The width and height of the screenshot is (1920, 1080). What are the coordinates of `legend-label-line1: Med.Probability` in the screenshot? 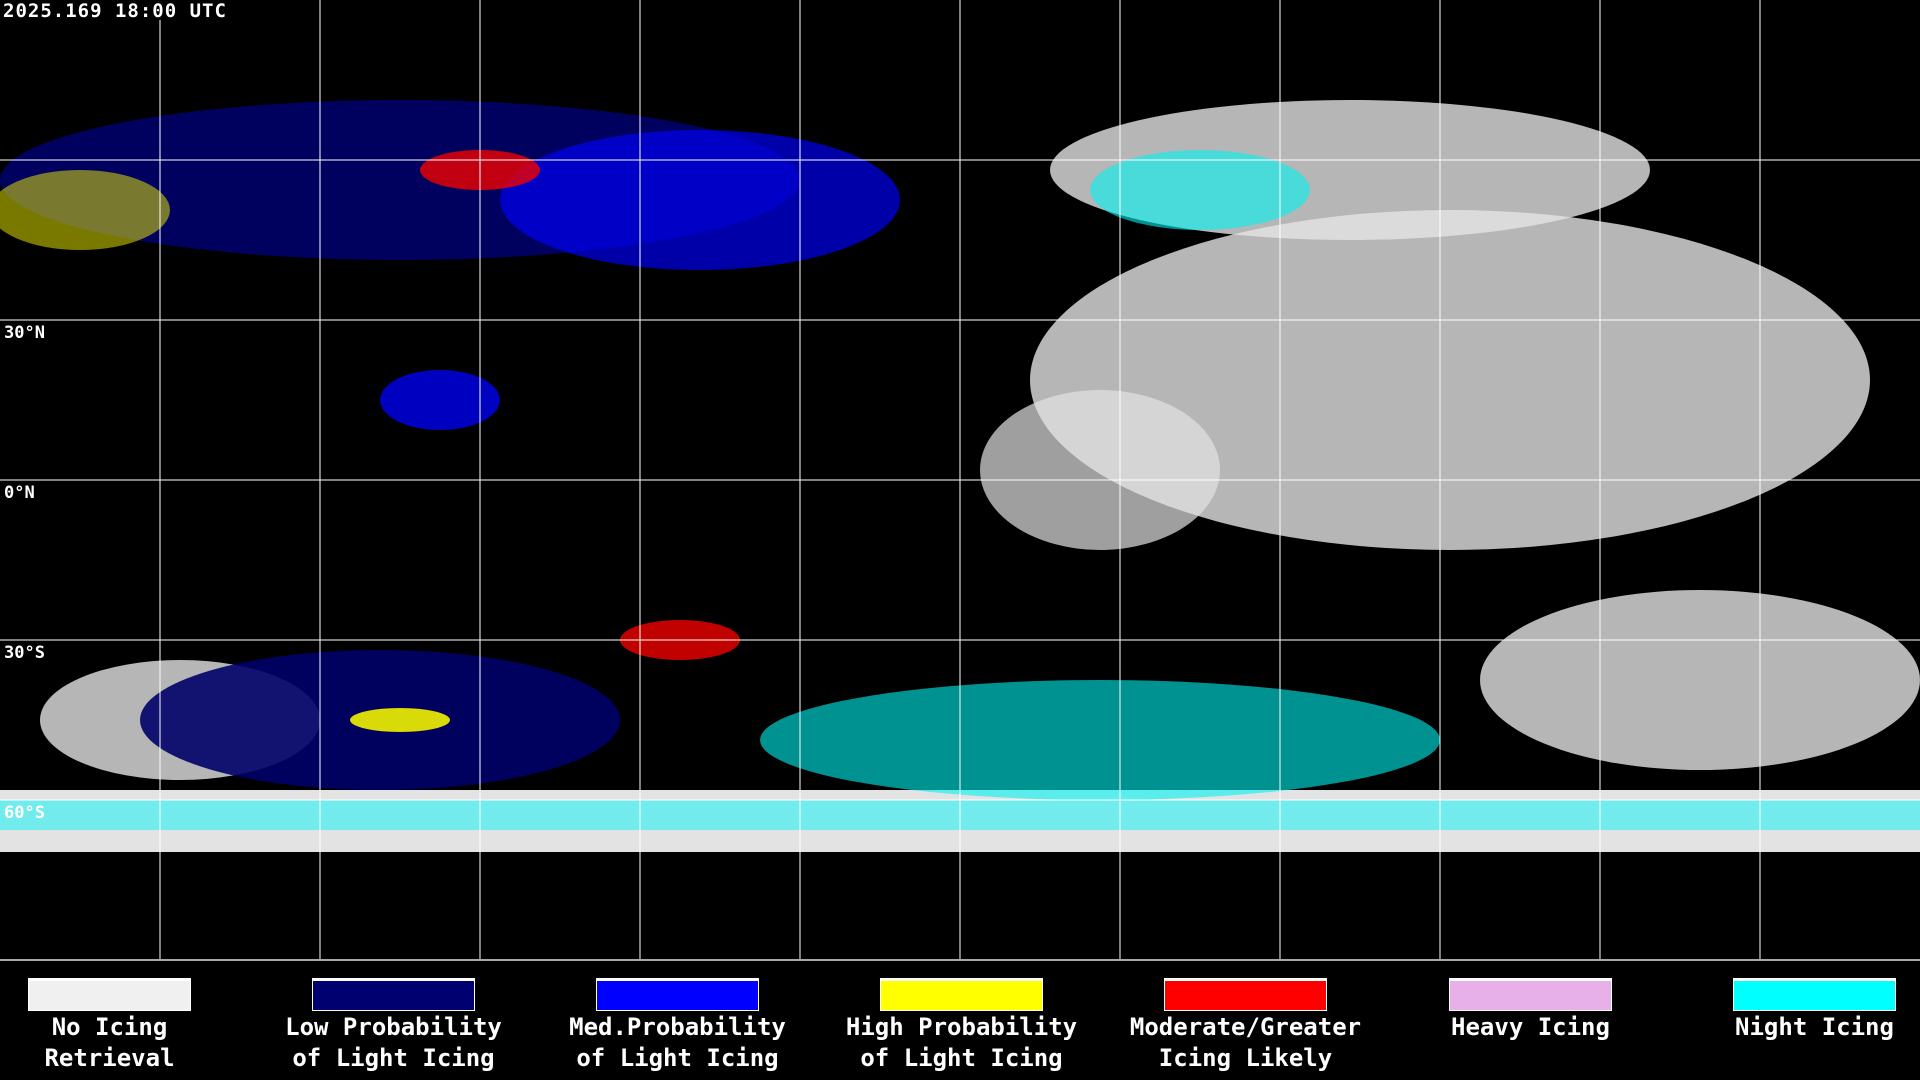 It's located at (677, 1027).